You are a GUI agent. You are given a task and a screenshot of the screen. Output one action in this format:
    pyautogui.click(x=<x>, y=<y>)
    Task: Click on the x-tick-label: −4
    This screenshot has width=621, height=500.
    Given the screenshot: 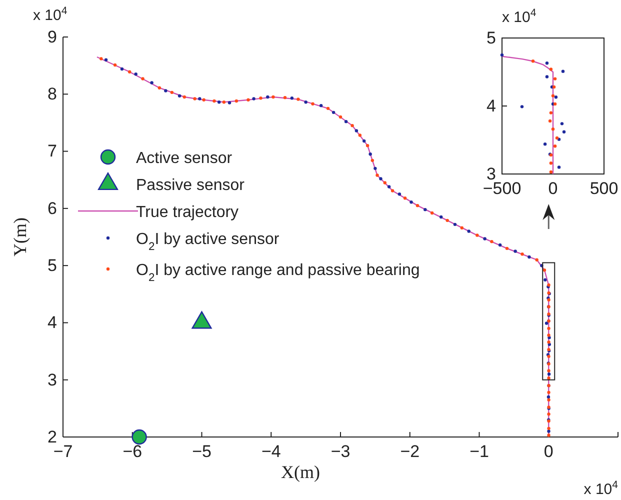 What is the action you would take?
    pyautogui.click(x=271, y=452)
    